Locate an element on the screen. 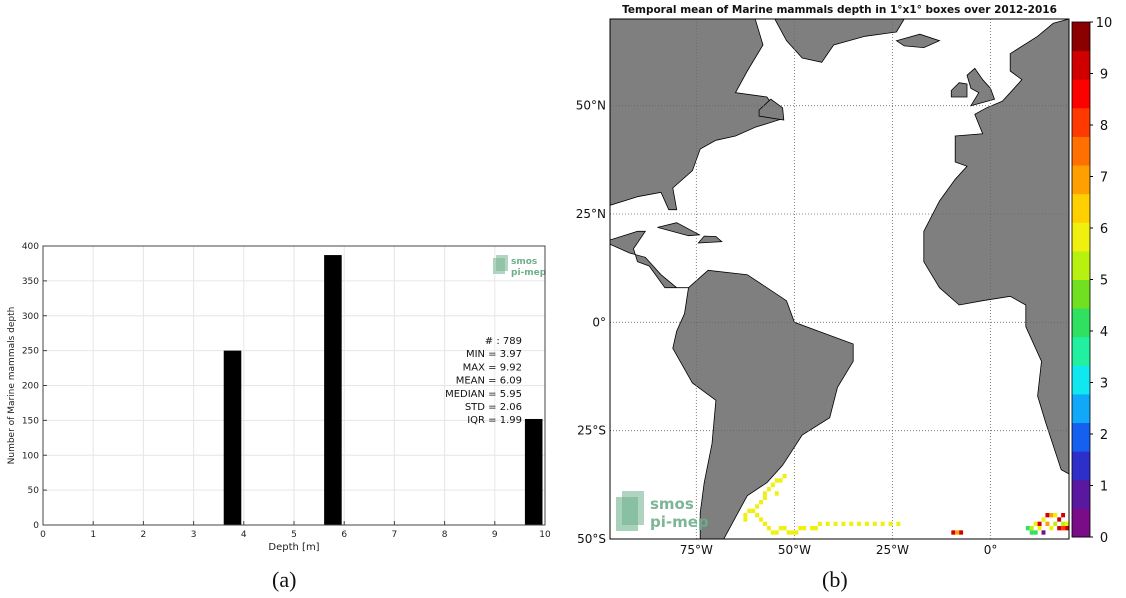  x-axis-label: Depth [m] is located at coordinates (293, 547).